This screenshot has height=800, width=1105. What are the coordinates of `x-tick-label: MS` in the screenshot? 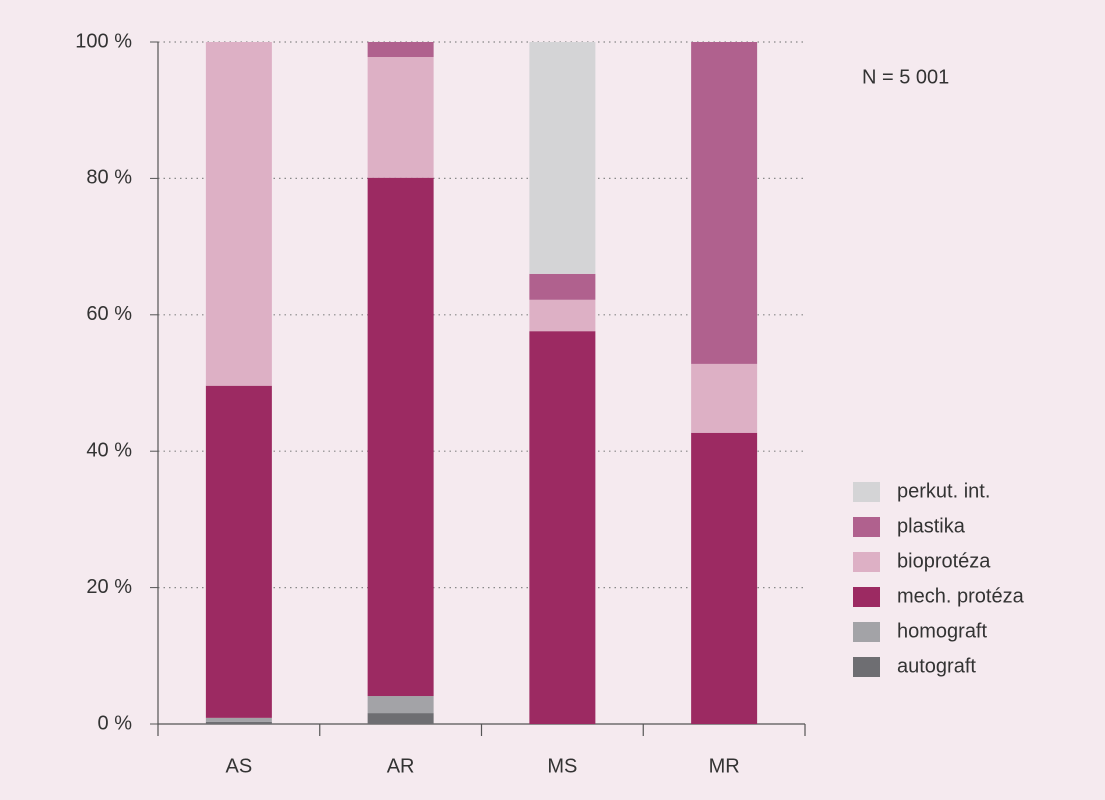 It's located at (562, 766).